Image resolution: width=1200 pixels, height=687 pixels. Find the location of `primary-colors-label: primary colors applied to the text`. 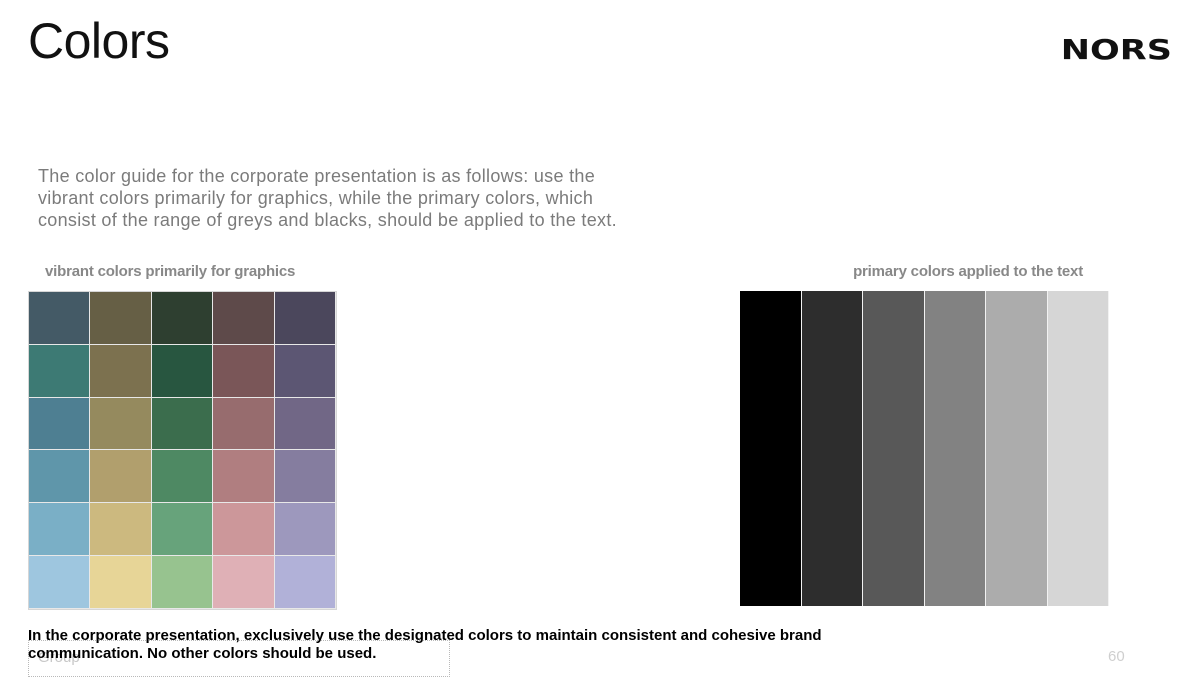

primary-colors-label: primary colors applied to the text is located at coordinates (968, 271).